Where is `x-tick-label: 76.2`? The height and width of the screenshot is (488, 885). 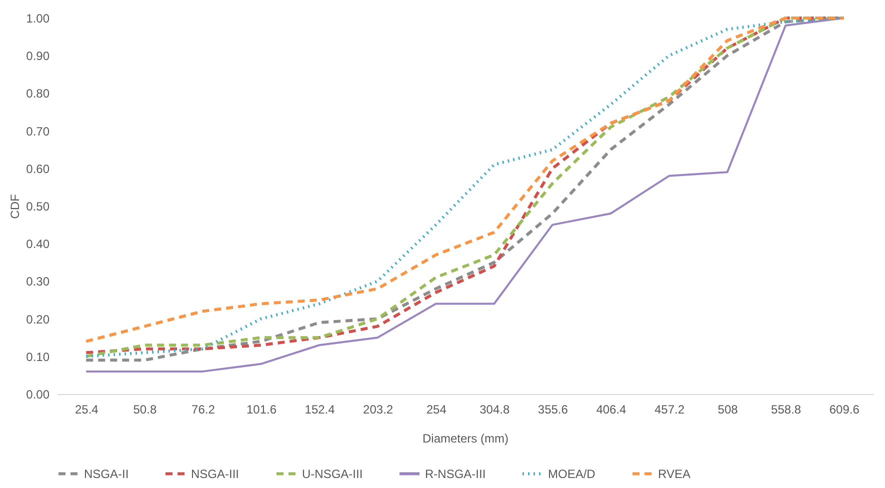 x-tick-label: 76.2 is located at coordinates (204, 409).